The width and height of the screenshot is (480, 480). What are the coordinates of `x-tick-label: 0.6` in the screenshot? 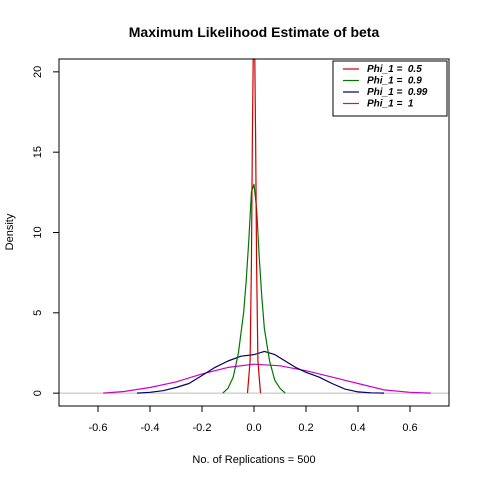 It's located at (409, 428).